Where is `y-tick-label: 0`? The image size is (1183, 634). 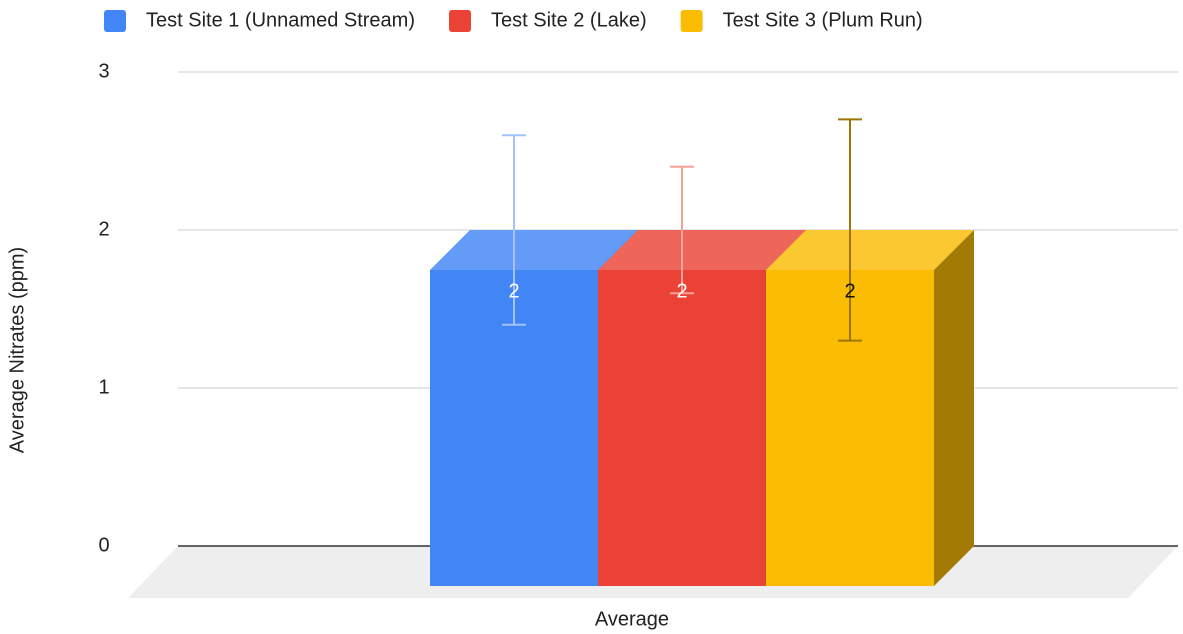
y-tick-label: 0 is located at coordinates (103, 545).